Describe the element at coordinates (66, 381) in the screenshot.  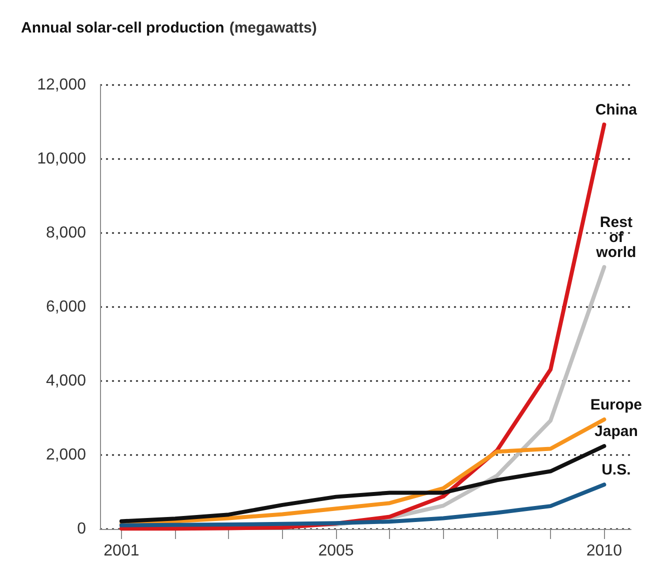
I see `y-tick-label: 4,000` at that location.